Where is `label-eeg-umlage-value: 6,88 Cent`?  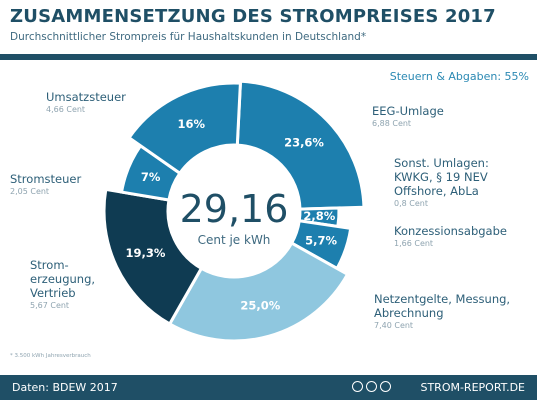 label-eeg-umlage-value: 6,88 Cent is located at coordinates (392, 123).